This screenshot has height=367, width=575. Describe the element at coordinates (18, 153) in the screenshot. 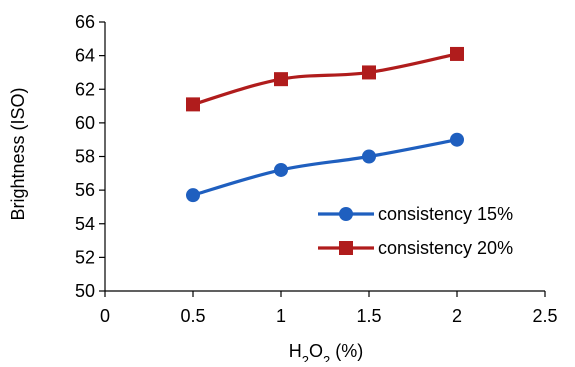

I see `y-axis-title: Brightness (ISO)` at that location.